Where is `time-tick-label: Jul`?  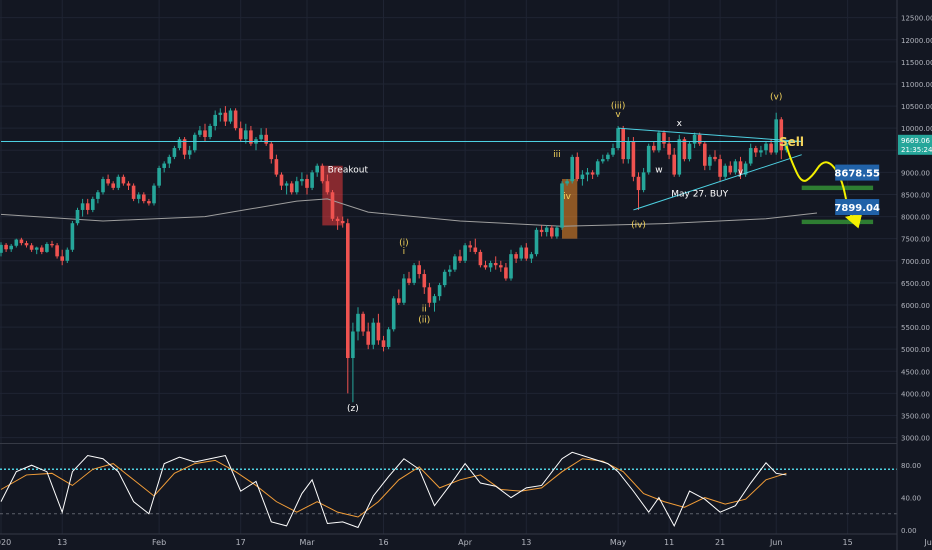
time-tick-label: Jul is located at coordinates (927, 542).